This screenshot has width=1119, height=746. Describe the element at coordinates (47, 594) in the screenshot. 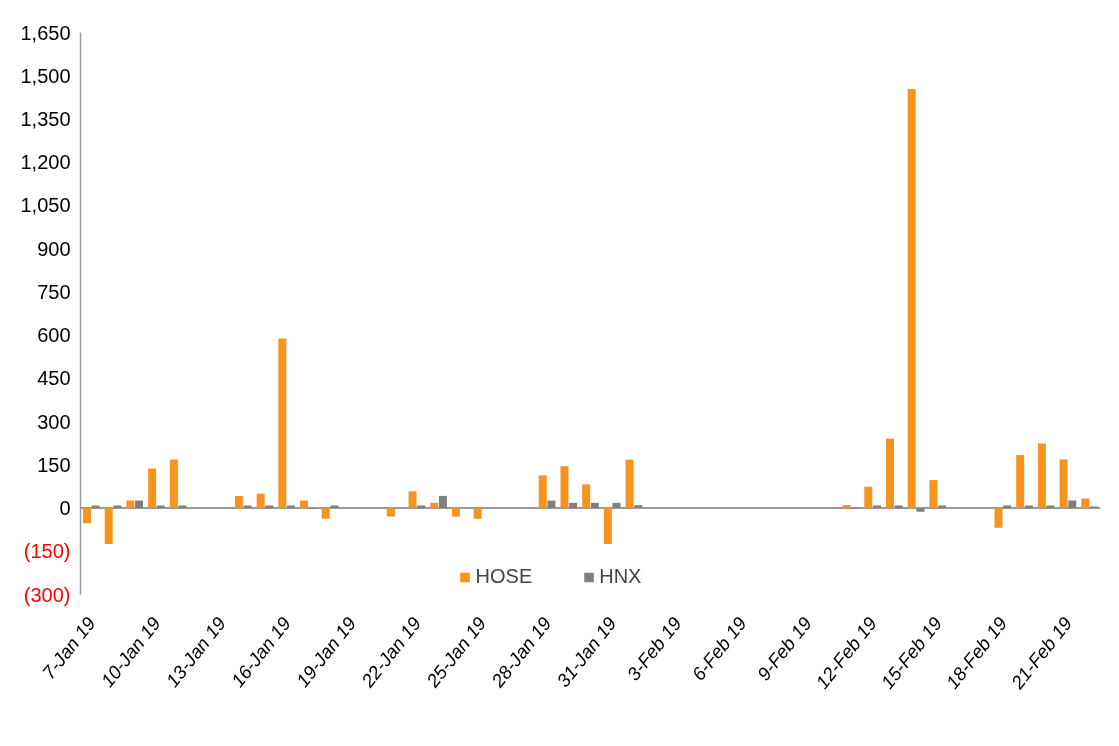

I see `y-tick-label: (300)` at that location.